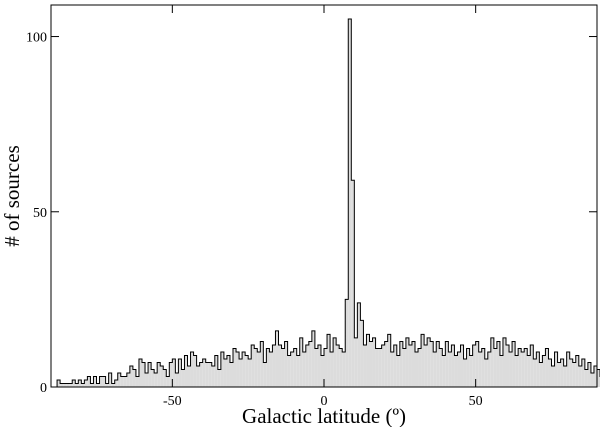  Describe the element at coordinates (36, 38) in the screenshot. I see `y-tick-label: 100` at that location.